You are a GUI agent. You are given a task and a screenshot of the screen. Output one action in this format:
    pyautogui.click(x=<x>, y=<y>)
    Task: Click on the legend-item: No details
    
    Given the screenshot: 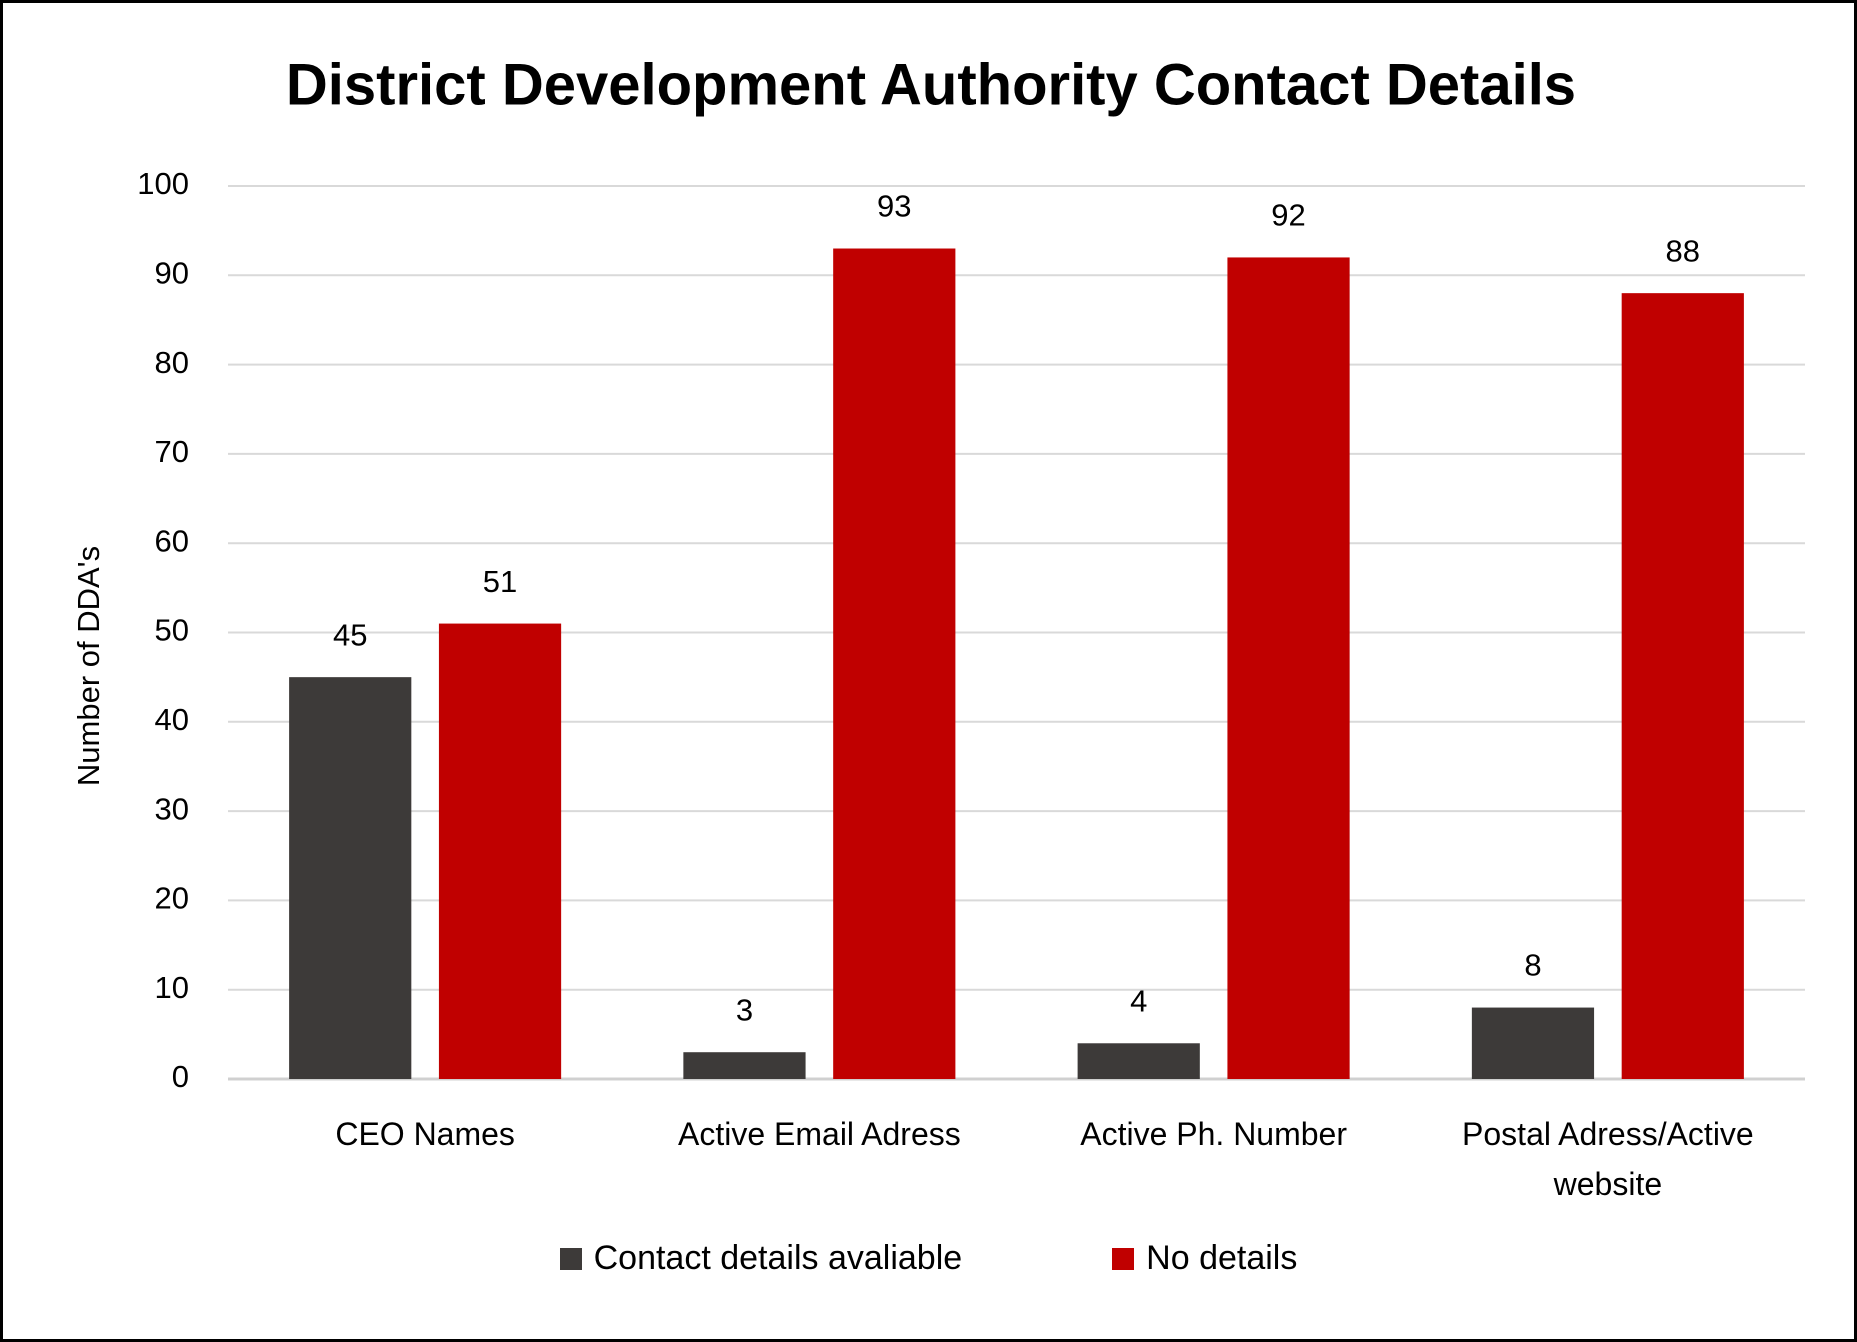 What is the action you would take?
    pyautogui.click(x=1204, y=1258)
    